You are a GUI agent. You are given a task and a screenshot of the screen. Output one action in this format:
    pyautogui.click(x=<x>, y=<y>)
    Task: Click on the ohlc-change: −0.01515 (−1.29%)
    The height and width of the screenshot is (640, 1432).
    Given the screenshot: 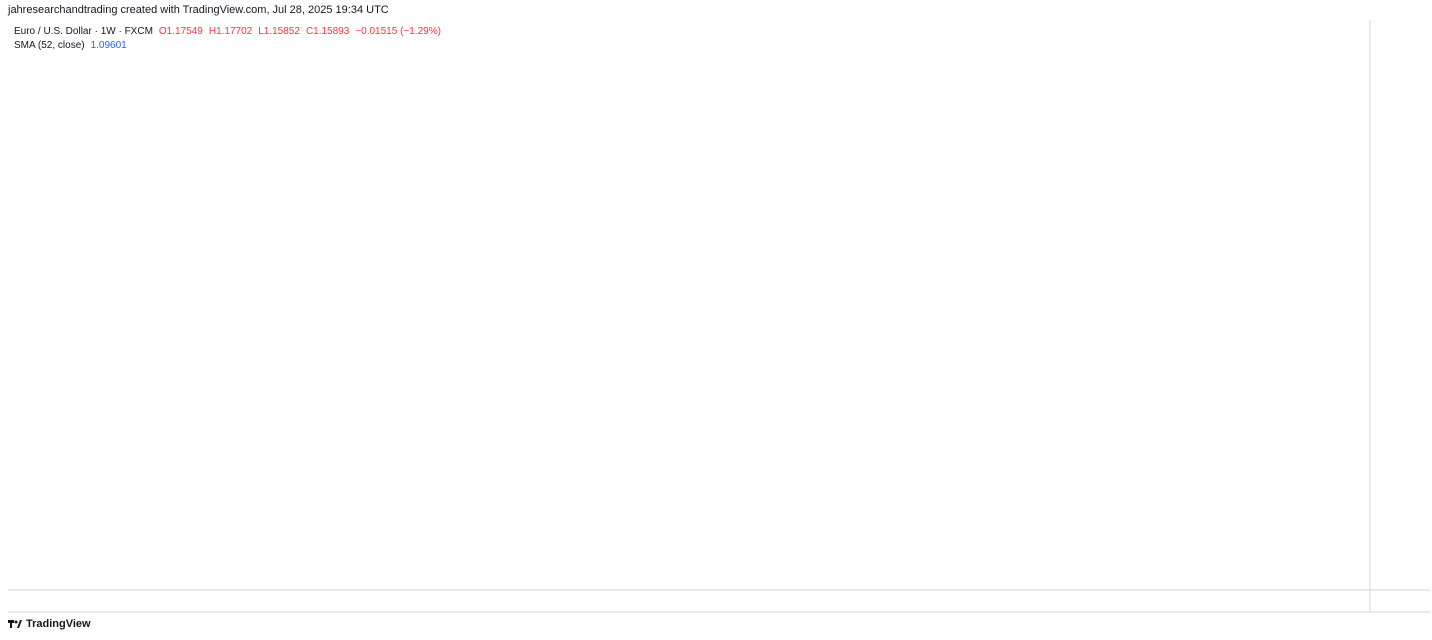 What is the action you would take?
    pyautogui.click(x=398, y=31)
    